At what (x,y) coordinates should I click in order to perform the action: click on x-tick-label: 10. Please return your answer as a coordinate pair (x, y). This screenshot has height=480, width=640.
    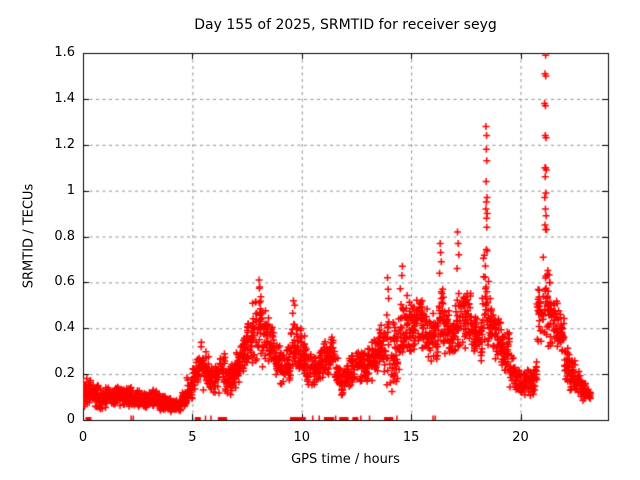
    Looking at the image, I should click on (302, 437).